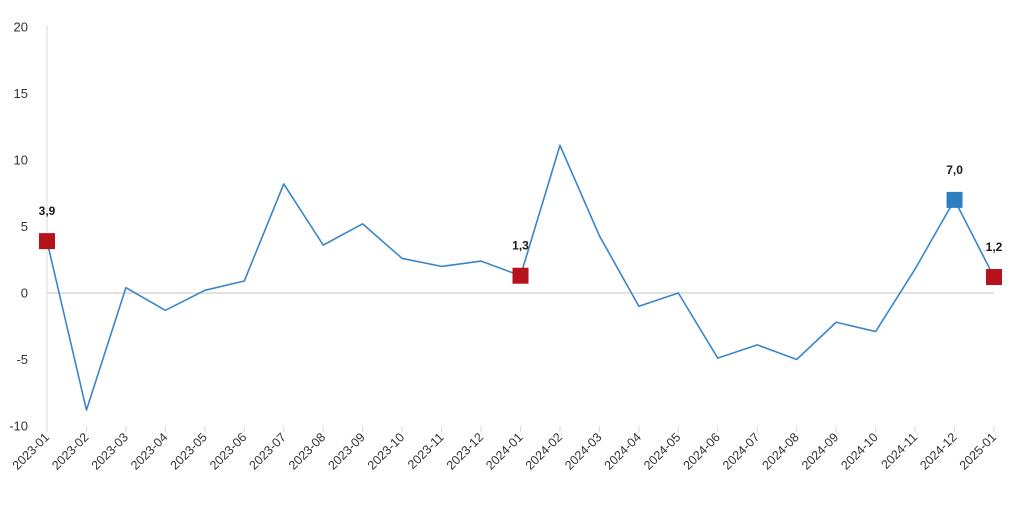 This screenshot has width=1024, height=505. Describe the element at coordinates (189, 451) in the screenshot. I see `x-tick-label: 2023-05` at that location.